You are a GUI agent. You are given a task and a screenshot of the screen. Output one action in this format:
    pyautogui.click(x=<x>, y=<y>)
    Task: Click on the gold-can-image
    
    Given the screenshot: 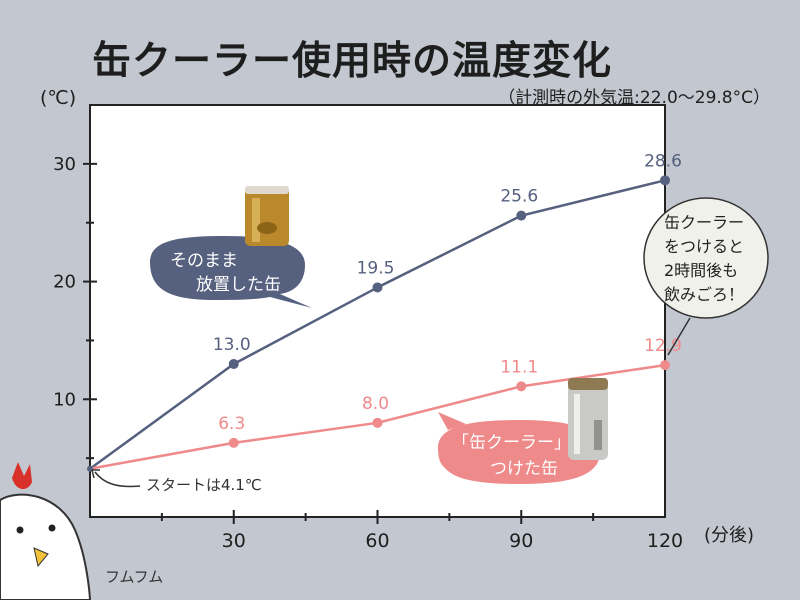 What is the action you would take?
    pyautogui.click(x=267, y=216)
    